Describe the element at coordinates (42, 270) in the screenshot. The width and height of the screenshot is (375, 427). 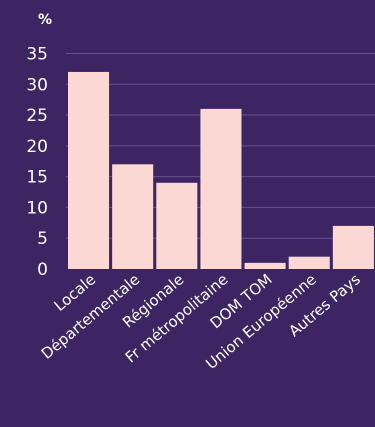
I see `y-tick-label: 0` at that location.